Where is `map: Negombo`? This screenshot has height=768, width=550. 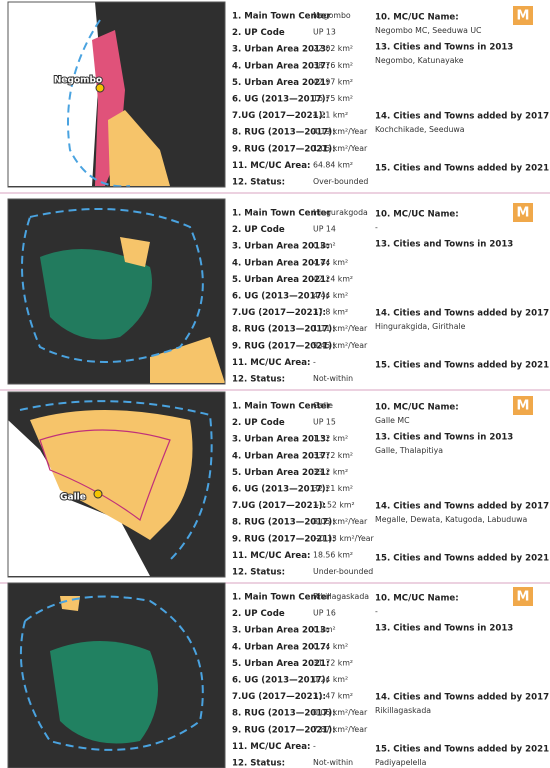 map: Negombo is located at coordinates (116, 94).